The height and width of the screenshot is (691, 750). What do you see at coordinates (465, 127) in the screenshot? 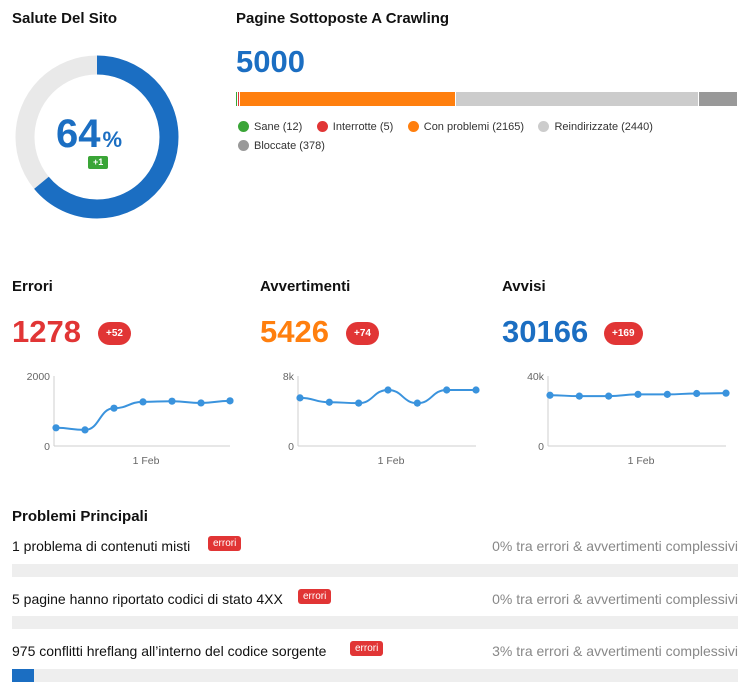
I see `legend-con-problemi: Con problemi (2165)` at bounding box center [465, 127].